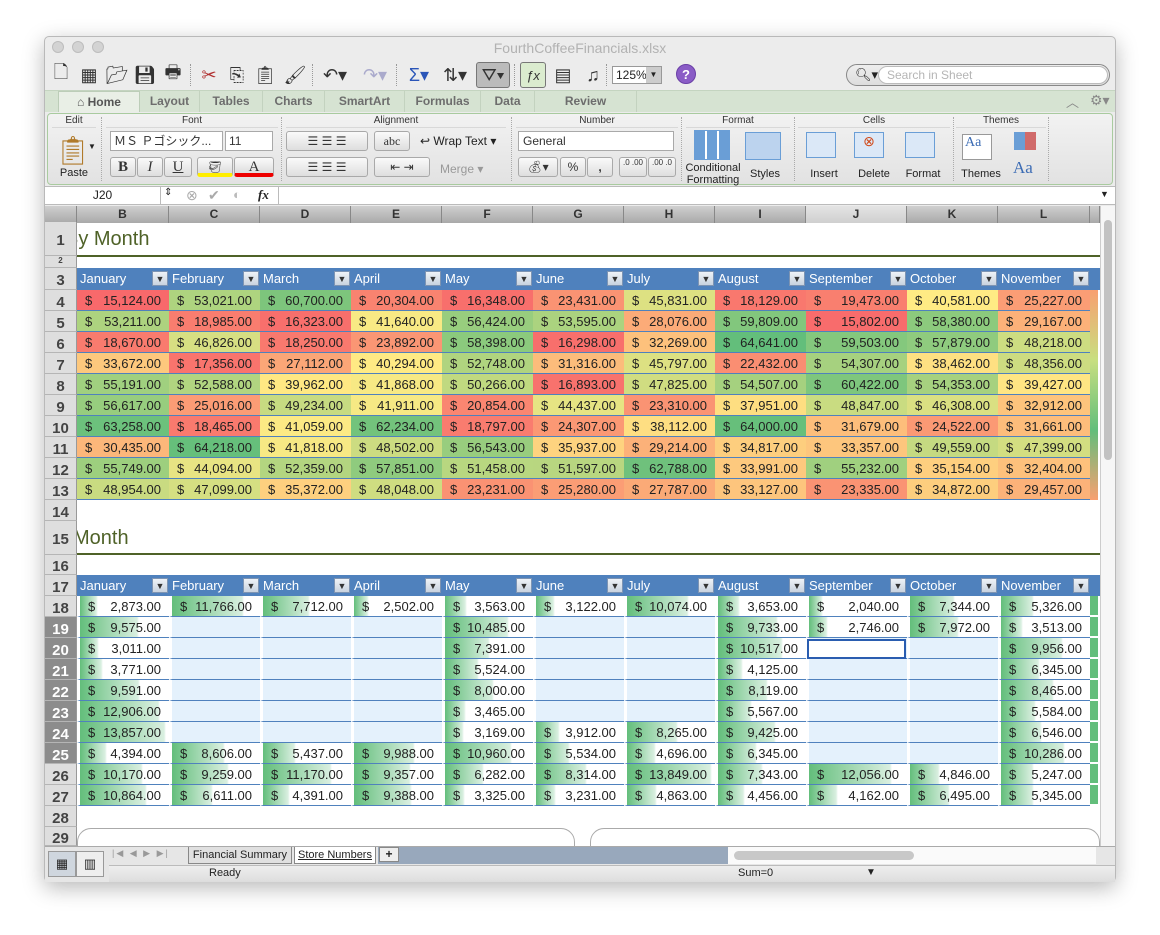 This screenshot has width=1160, height=935. What do you see at coordinates (977, 147) in the screenshot?
I see `themes-icon: Aa` at bounding box center [977, 147].